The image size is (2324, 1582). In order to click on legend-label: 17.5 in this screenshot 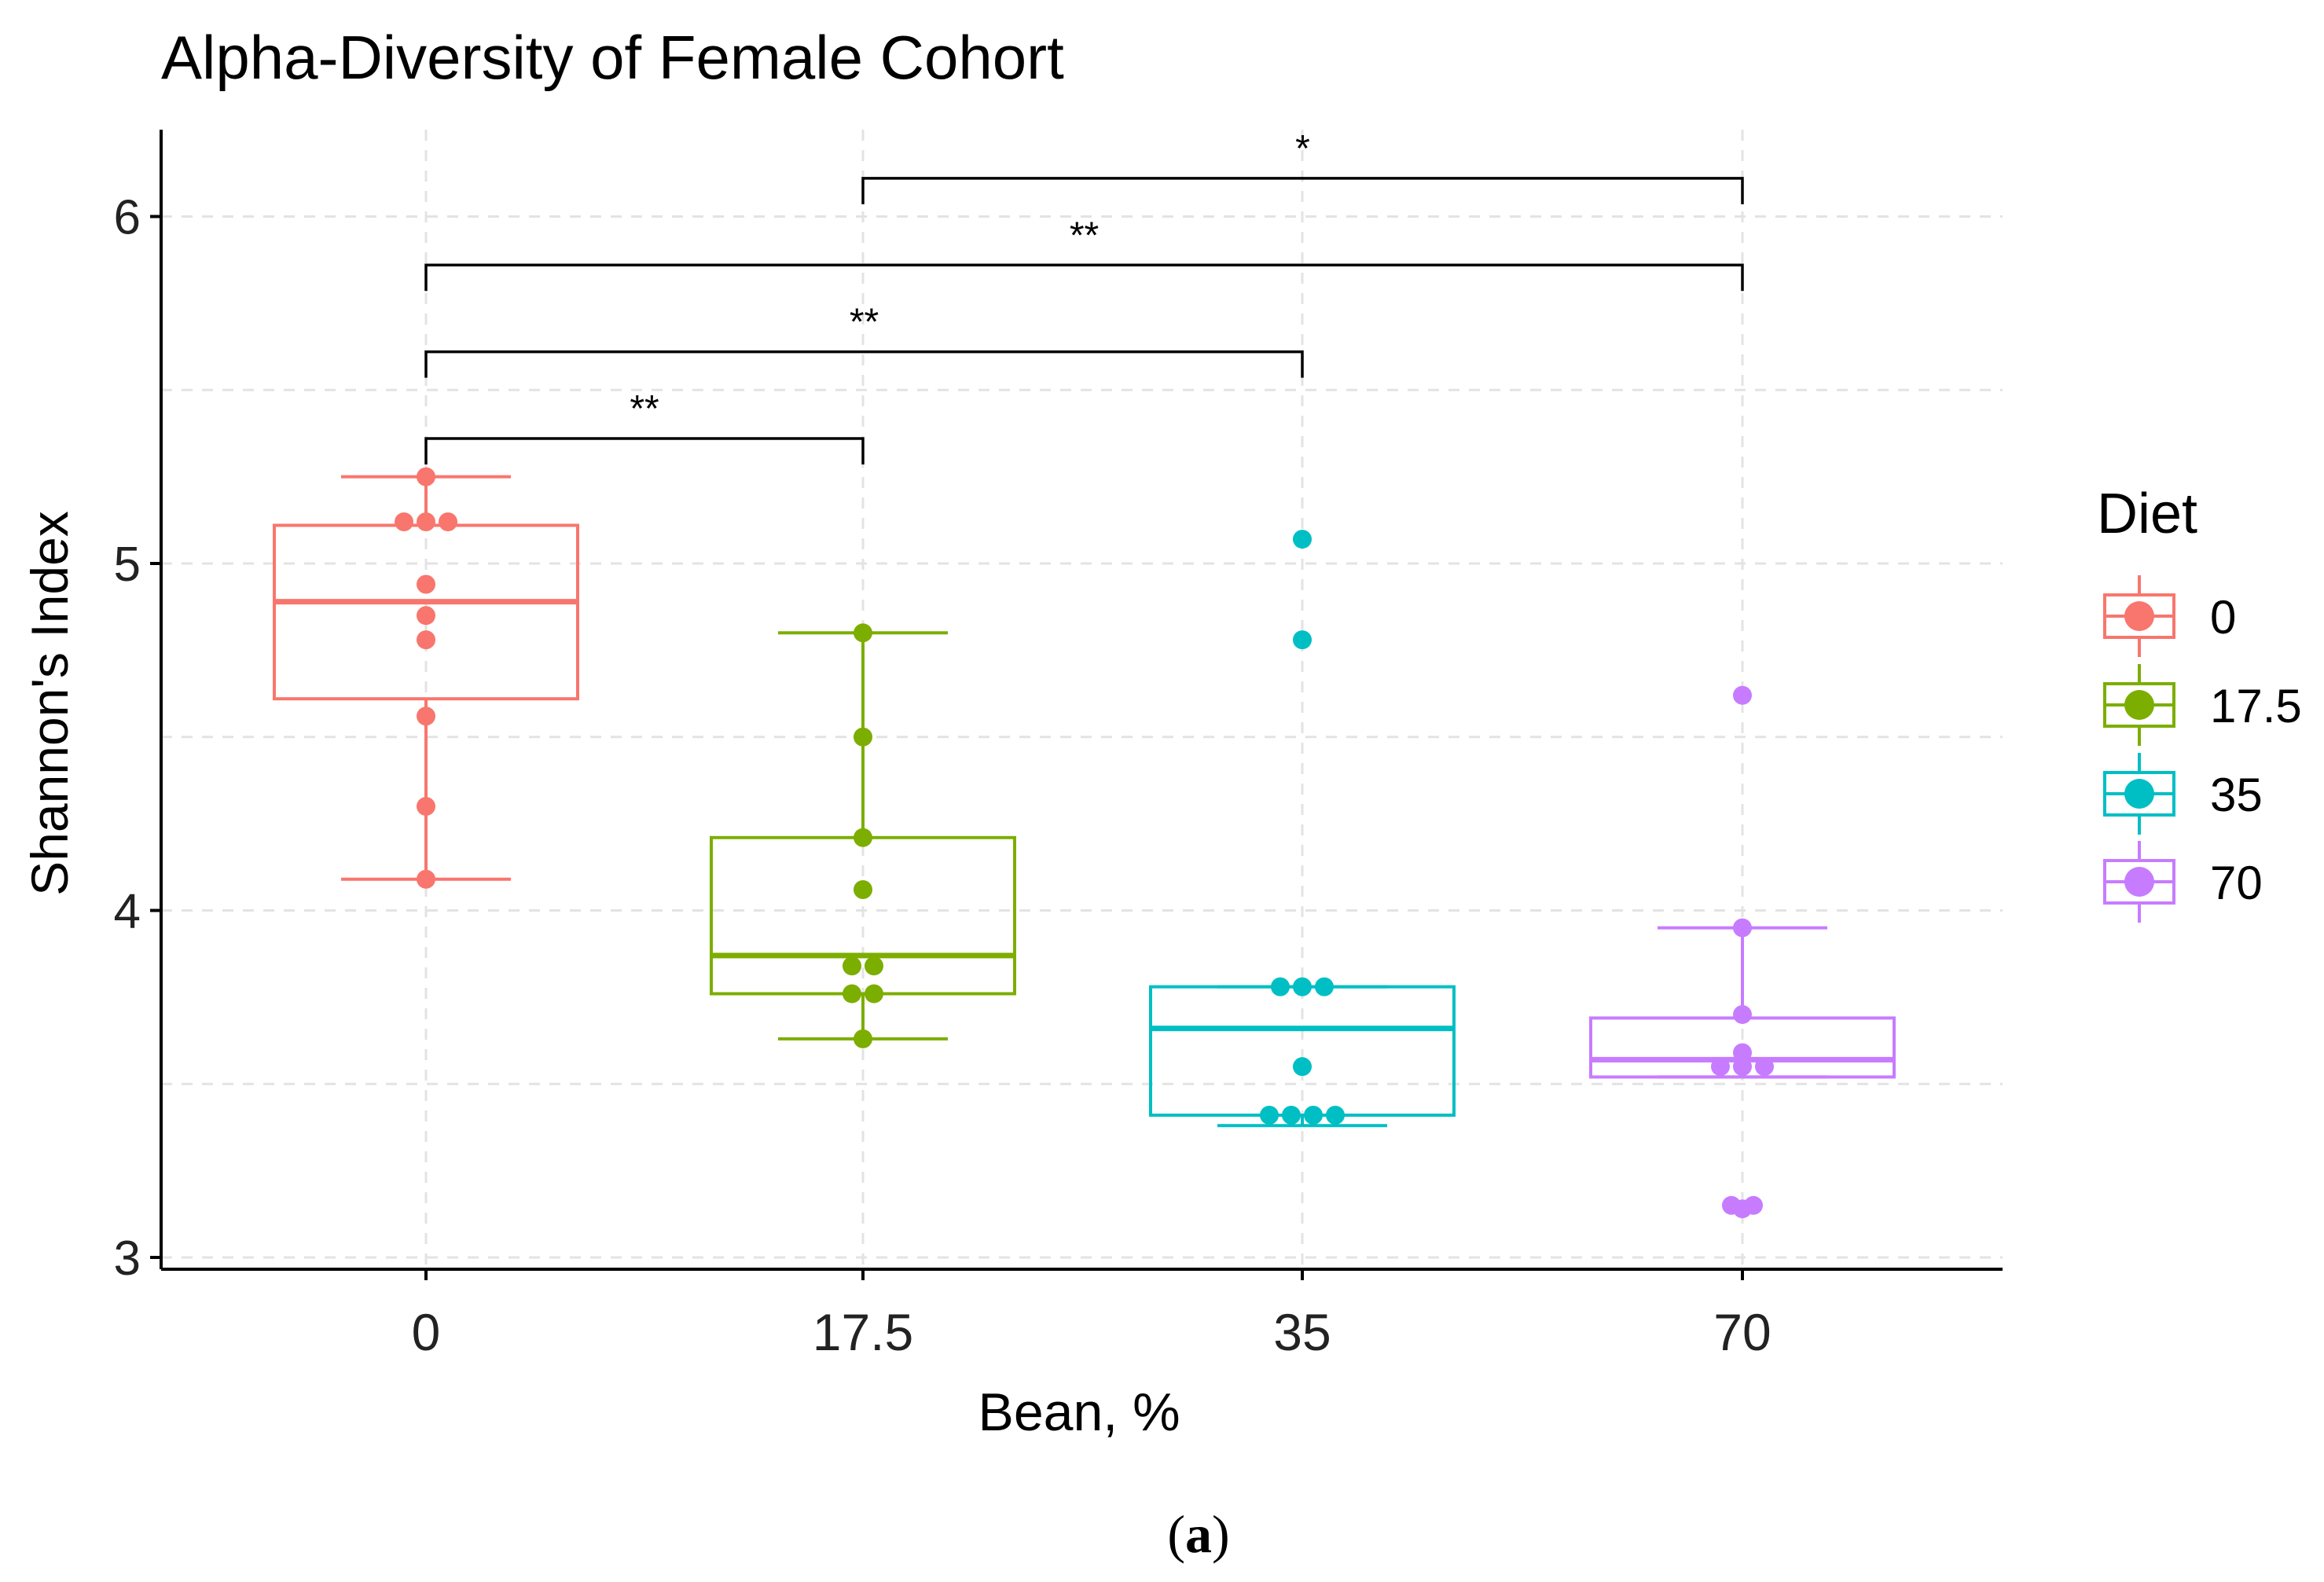, I will do `click(2256, 706)`.